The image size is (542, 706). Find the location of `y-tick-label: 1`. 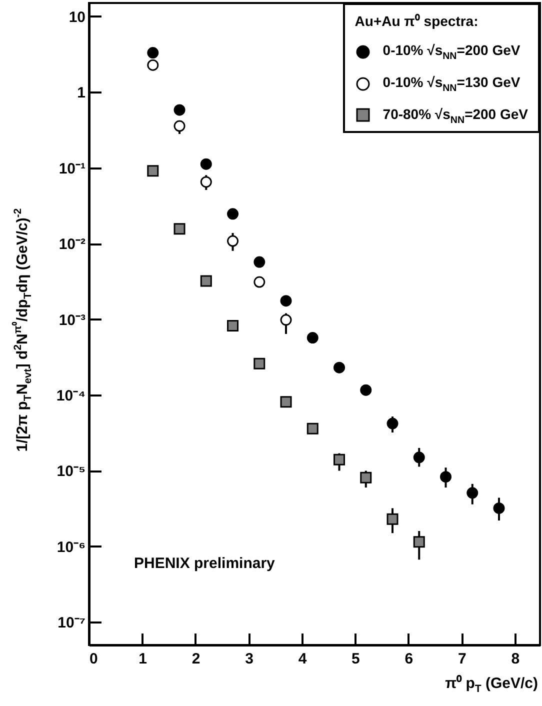

y-tick-label: 1 is located at coordinates (81, 93).